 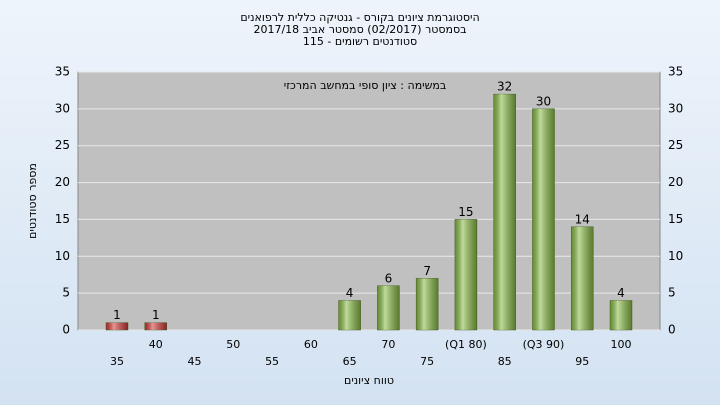 What do you see at coordinates (675, 219) in the screenshot?
I see `y2-tick-label: 15` at bounding box center [675, 219].